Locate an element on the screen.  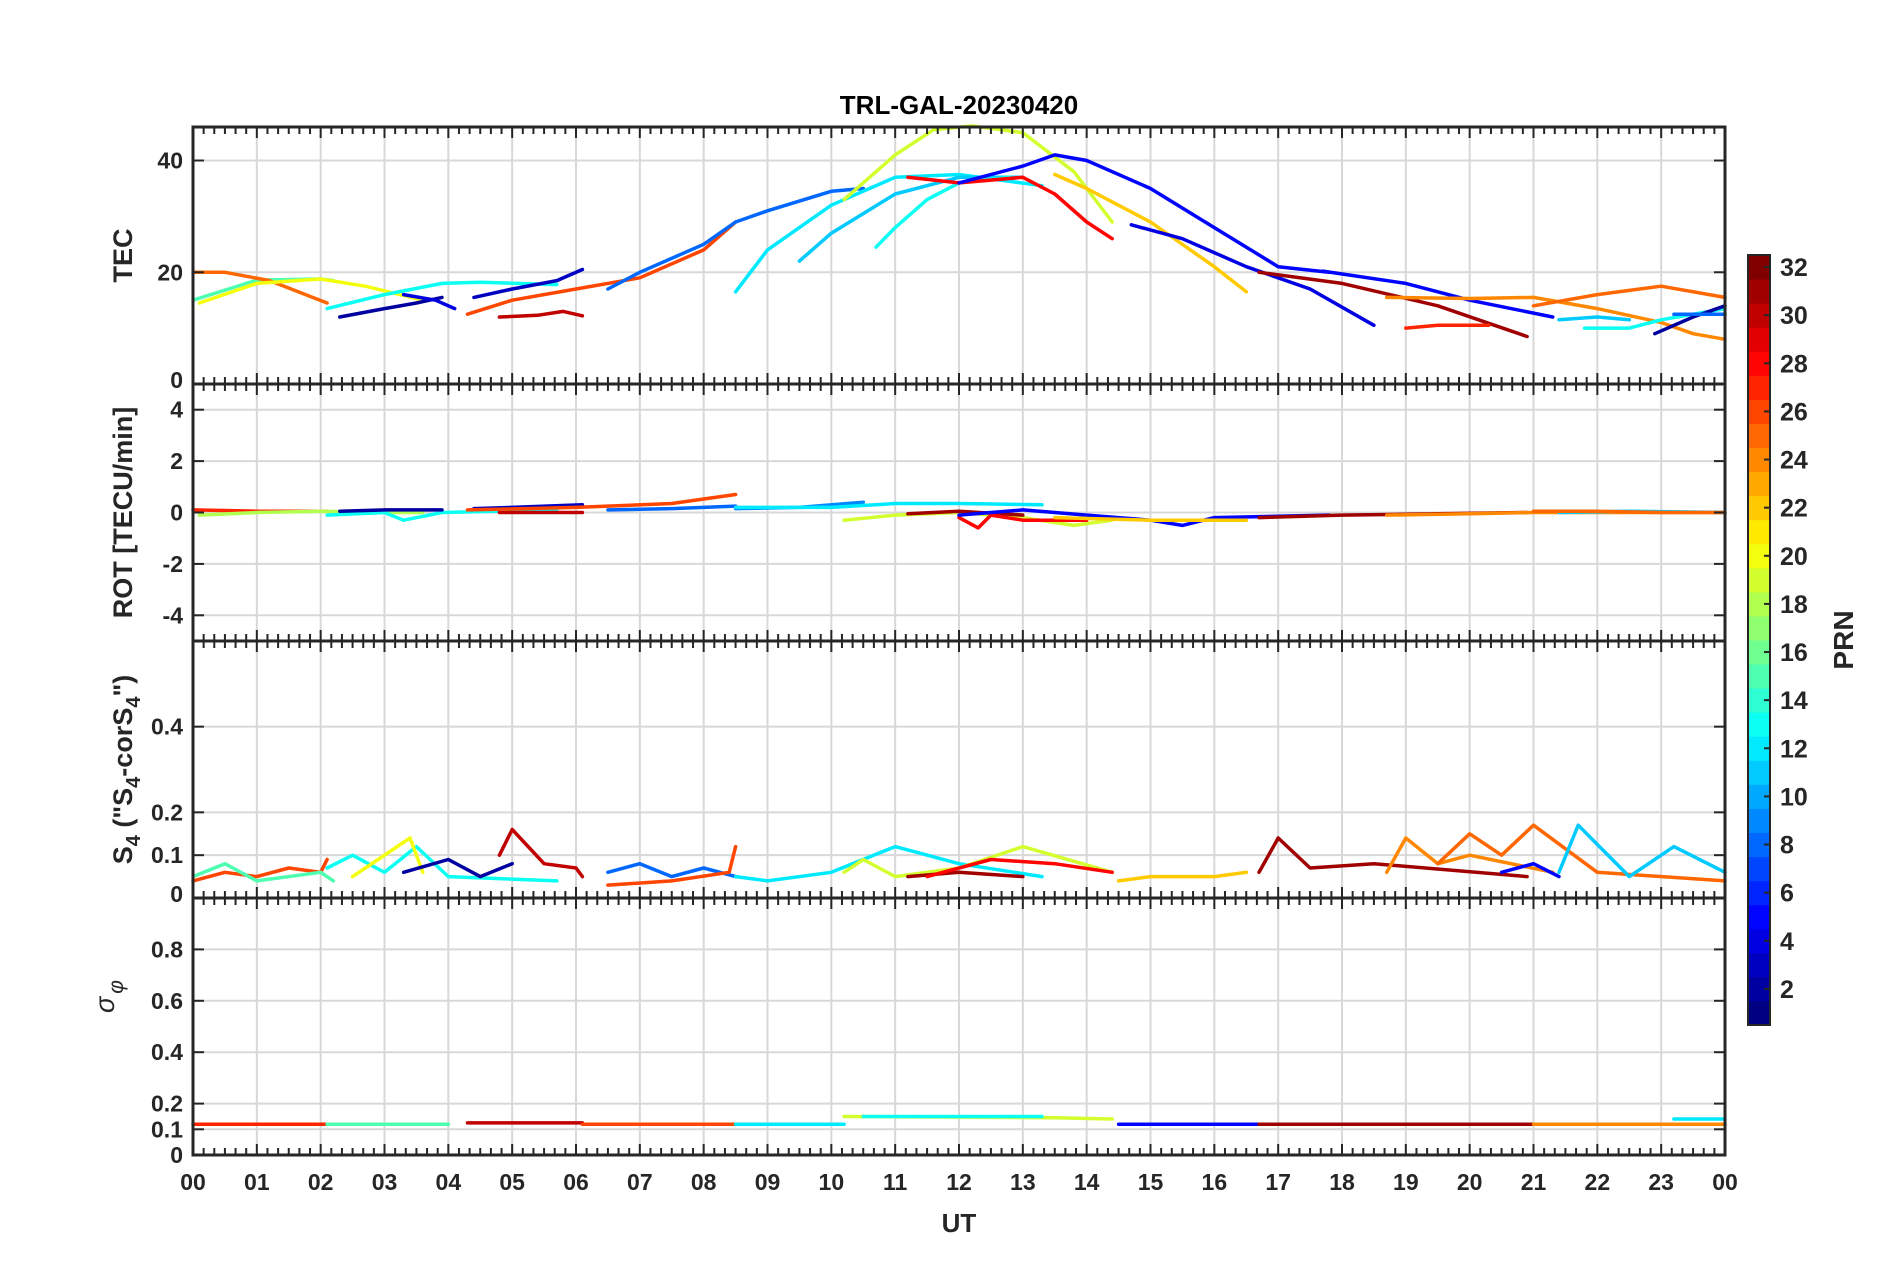
xtick-label: 17 is located at coordinates (1278, 1182).